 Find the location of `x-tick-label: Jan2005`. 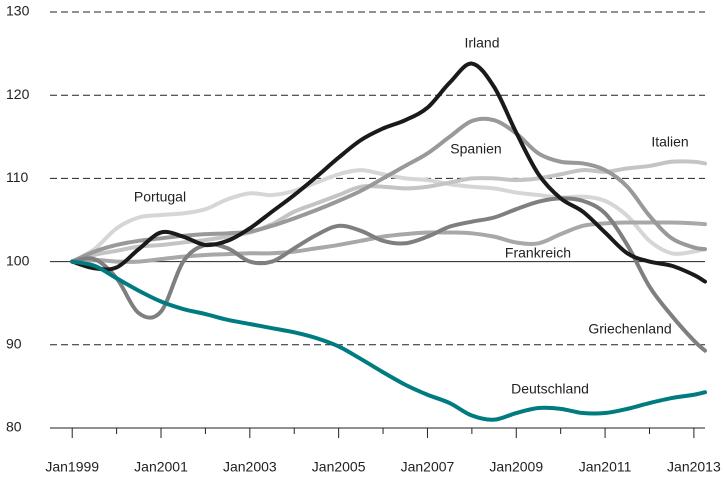

x-tick-label: Jan2005 is located at coordinates (339, 467).